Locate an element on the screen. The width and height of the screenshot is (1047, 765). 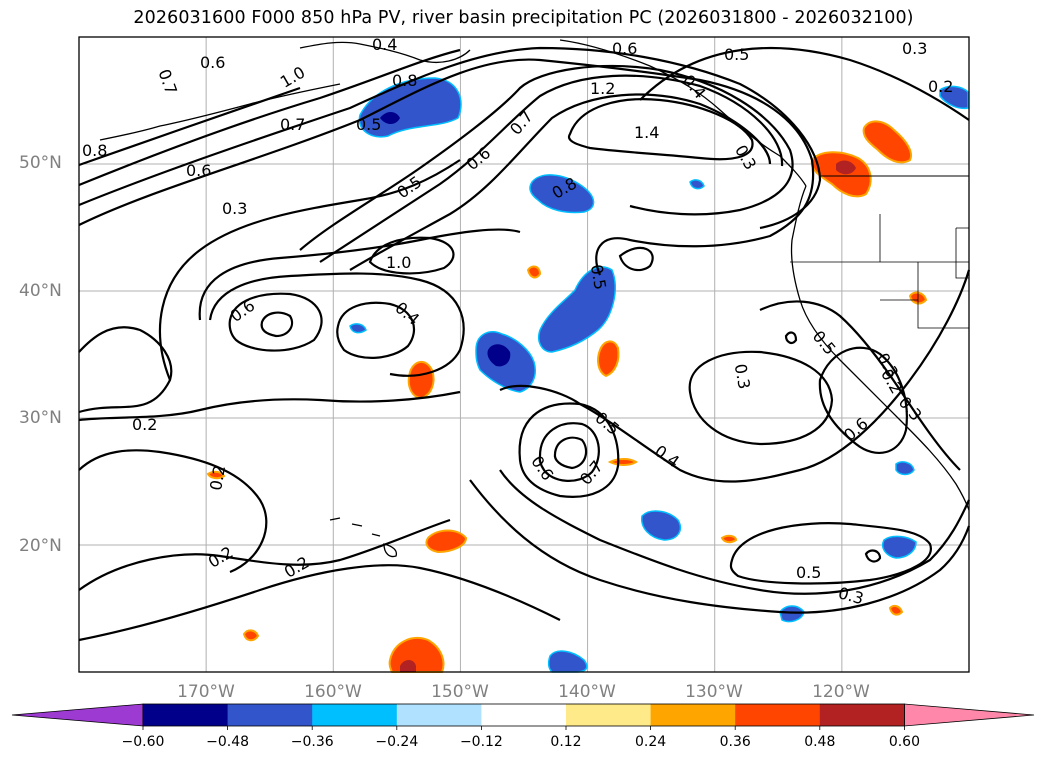
colorbar-tick-label: −0.60 is located at coordinates (143, 742).